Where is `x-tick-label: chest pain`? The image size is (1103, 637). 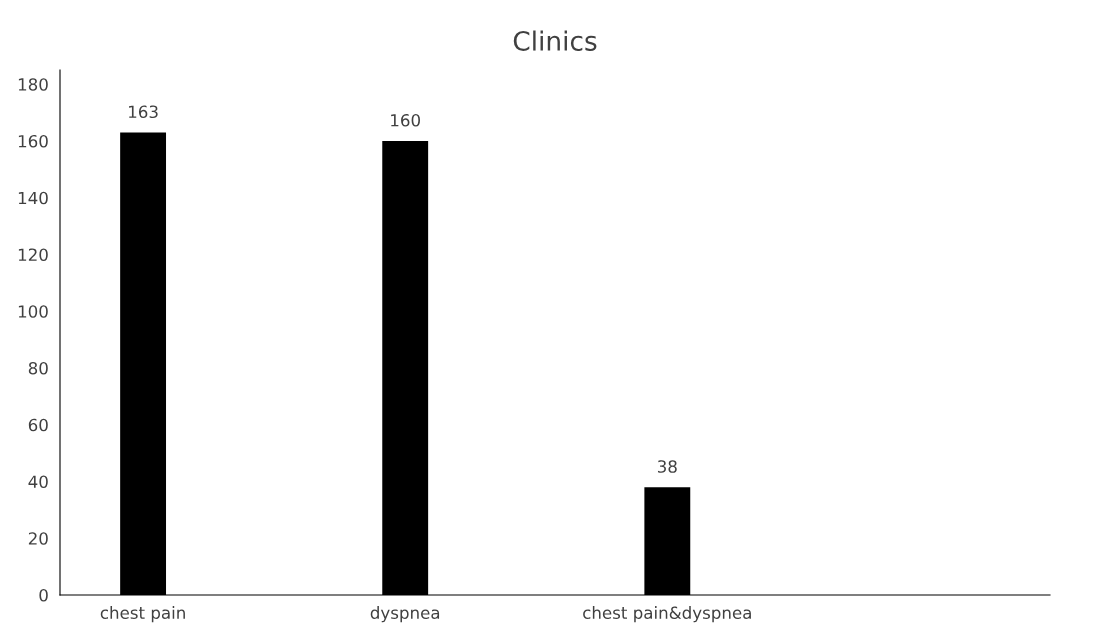
x-tick-label: chest pain is located at coordinates (142, 614).